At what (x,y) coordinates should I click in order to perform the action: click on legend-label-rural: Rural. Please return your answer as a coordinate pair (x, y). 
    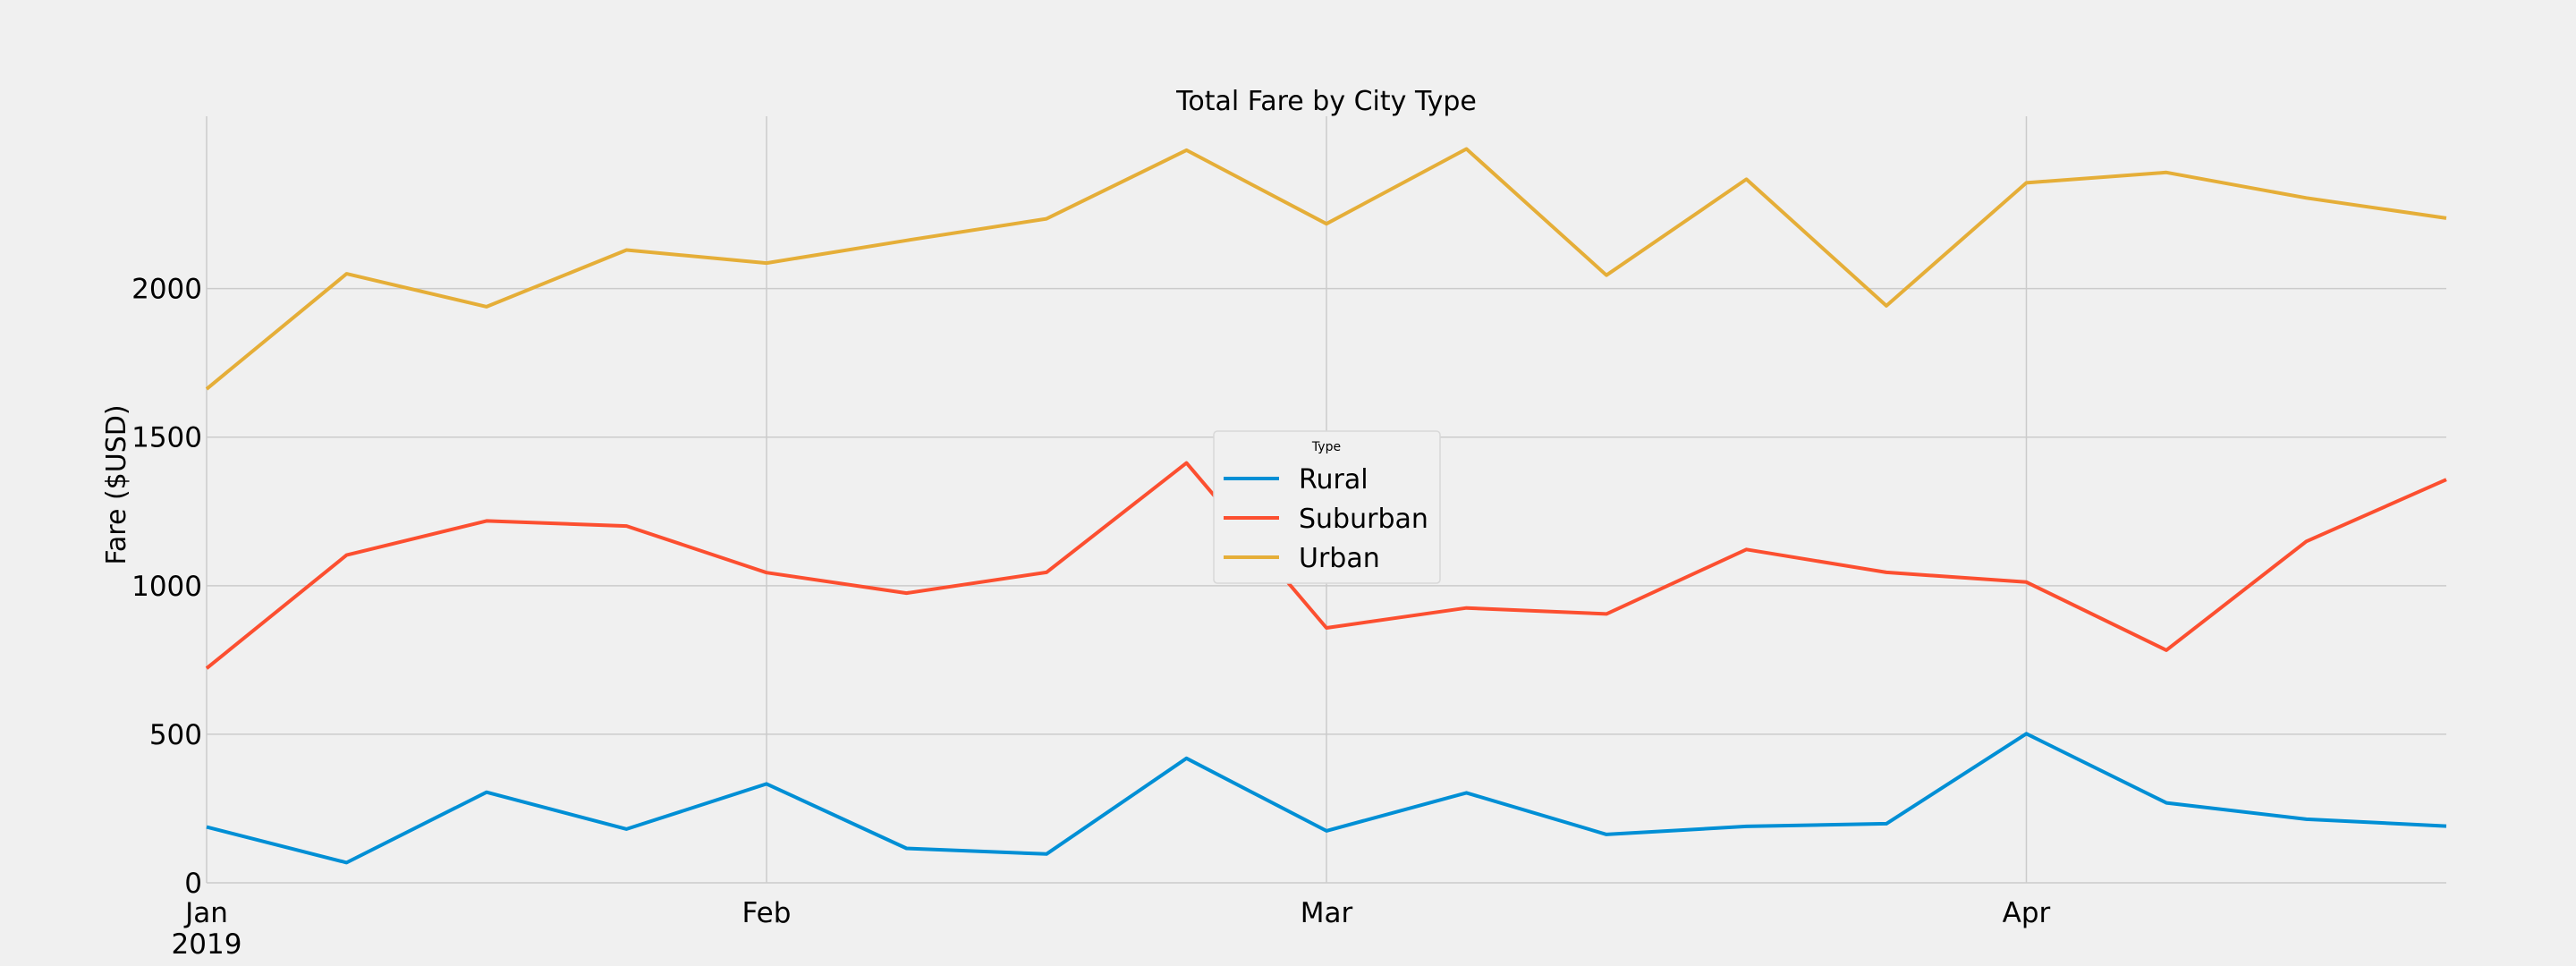
    Looking at the image, I should click on (1333, 480).